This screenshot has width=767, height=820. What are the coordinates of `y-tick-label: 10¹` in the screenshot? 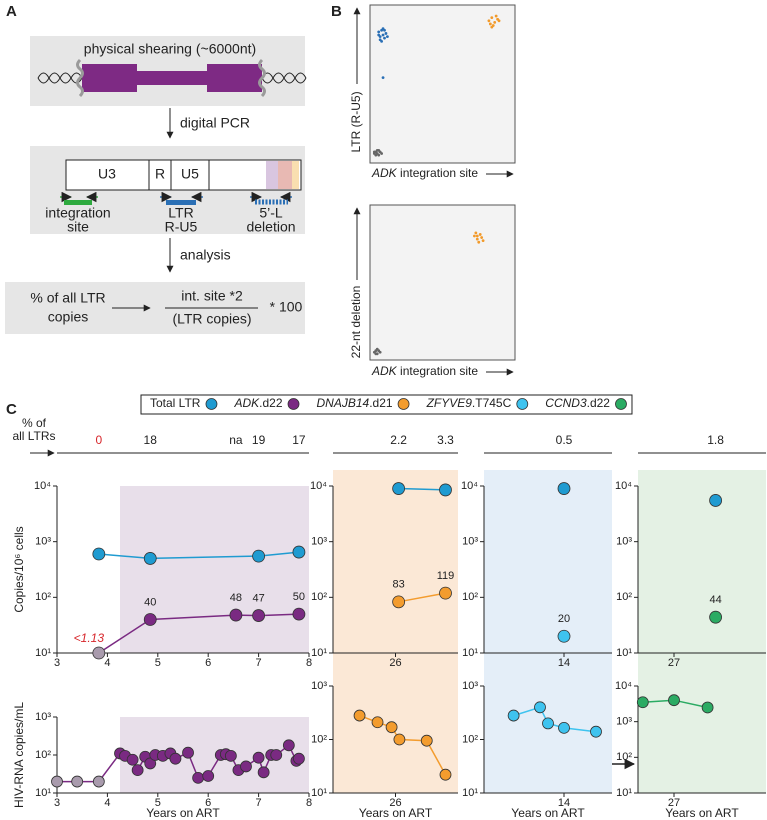 It's located at (624, 653).